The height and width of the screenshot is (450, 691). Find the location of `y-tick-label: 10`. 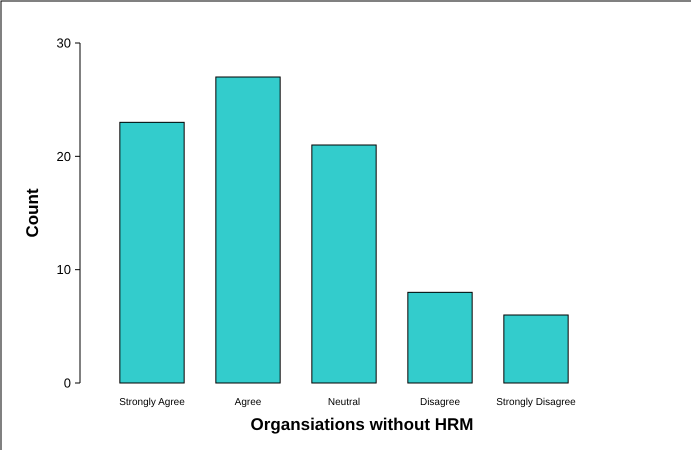

y-tick-label: 10 is located at coordinates (63, 270).